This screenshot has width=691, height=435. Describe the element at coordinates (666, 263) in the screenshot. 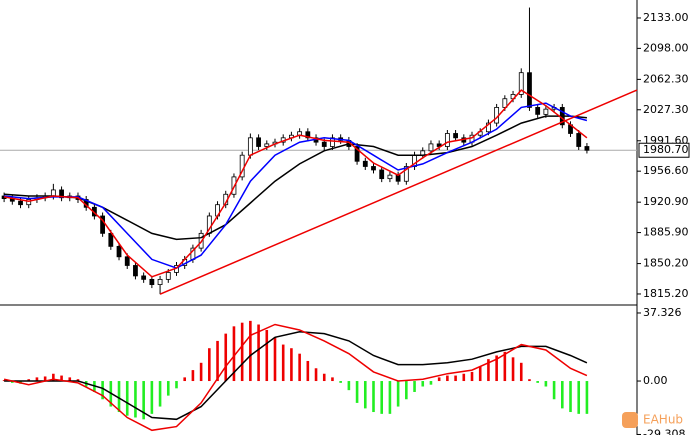

I see `y-tick-label: 1850.20` at that location.